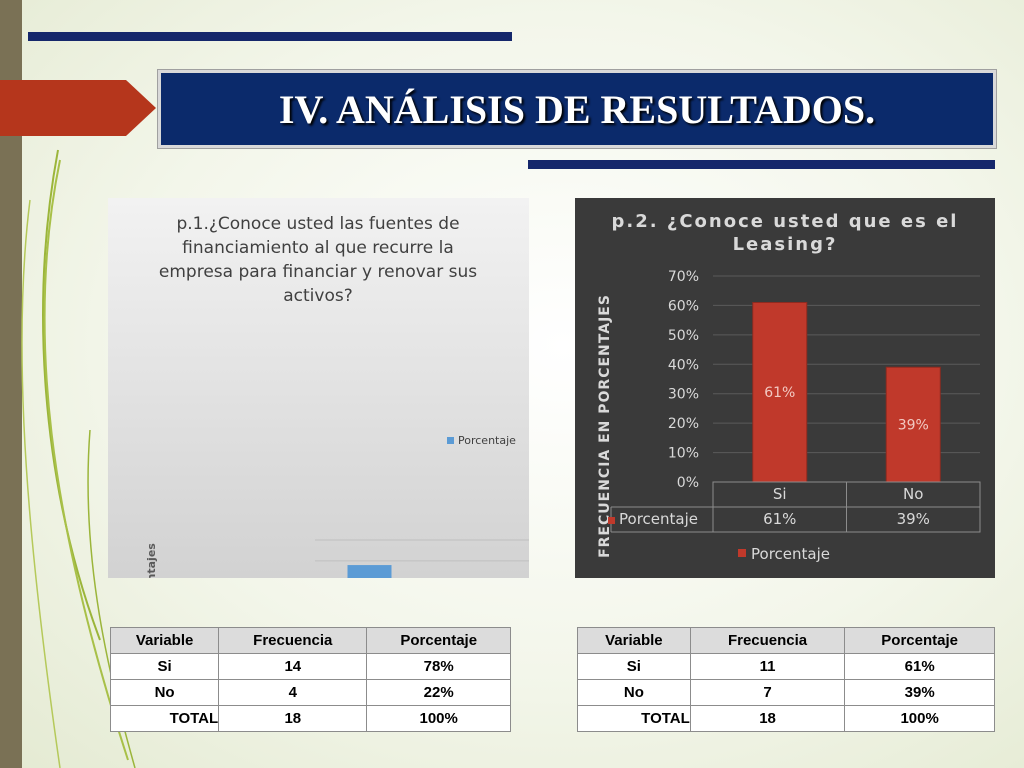  I want to click on y-axis-label: FRECUENCIA EN PORCENTAJES, so click(605, 426).